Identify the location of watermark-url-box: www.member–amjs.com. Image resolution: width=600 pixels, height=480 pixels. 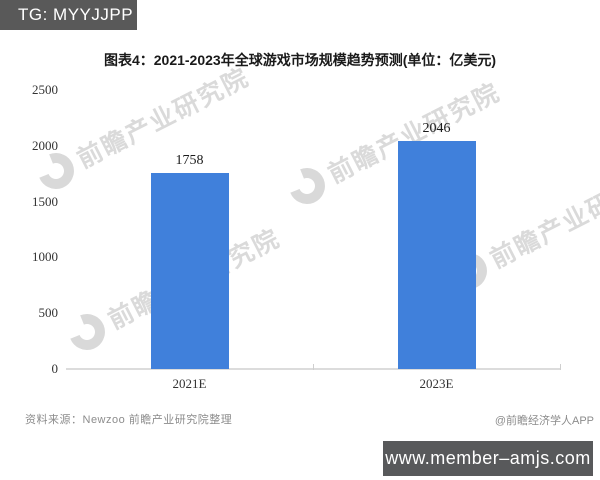
(488, 458).